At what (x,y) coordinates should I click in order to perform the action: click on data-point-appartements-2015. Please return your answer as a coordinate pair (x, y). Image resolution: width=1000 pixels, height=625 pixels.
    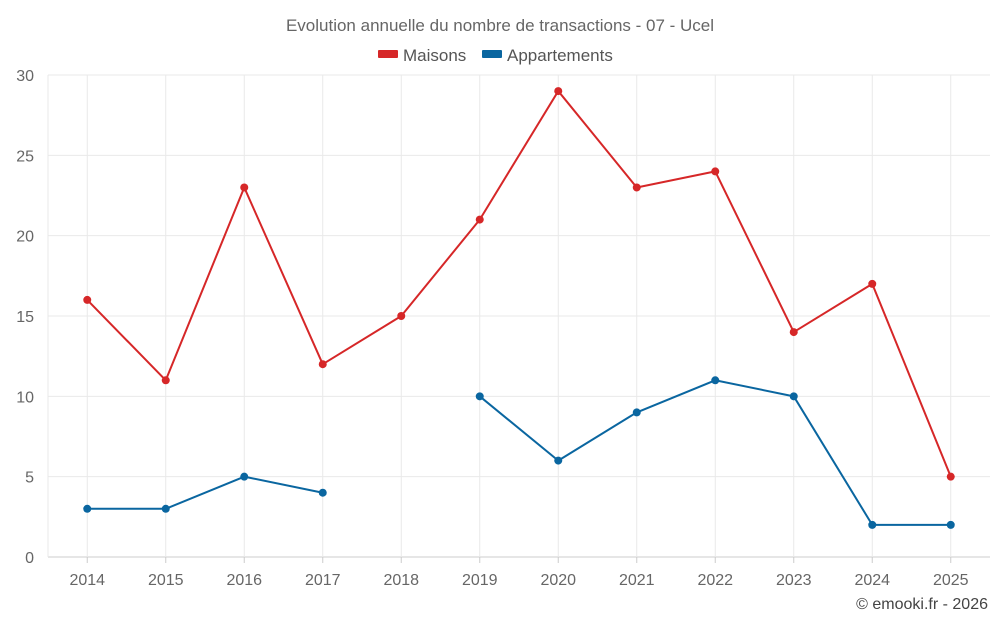
    Looking at the image, I should click on (165, 508).